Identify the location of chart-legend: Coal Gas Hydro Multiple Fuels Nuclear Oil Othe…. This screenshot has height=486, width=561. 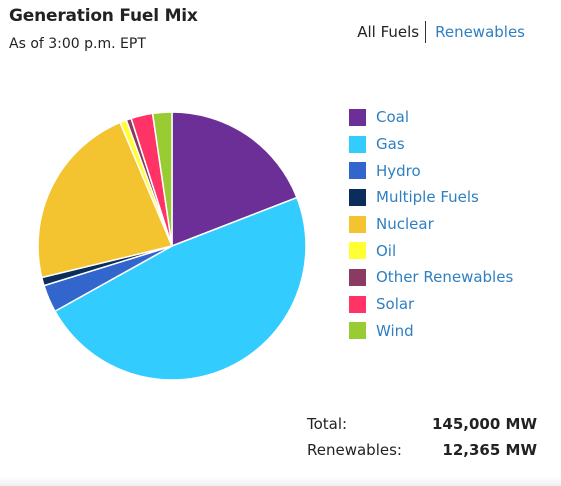
(431, 224).